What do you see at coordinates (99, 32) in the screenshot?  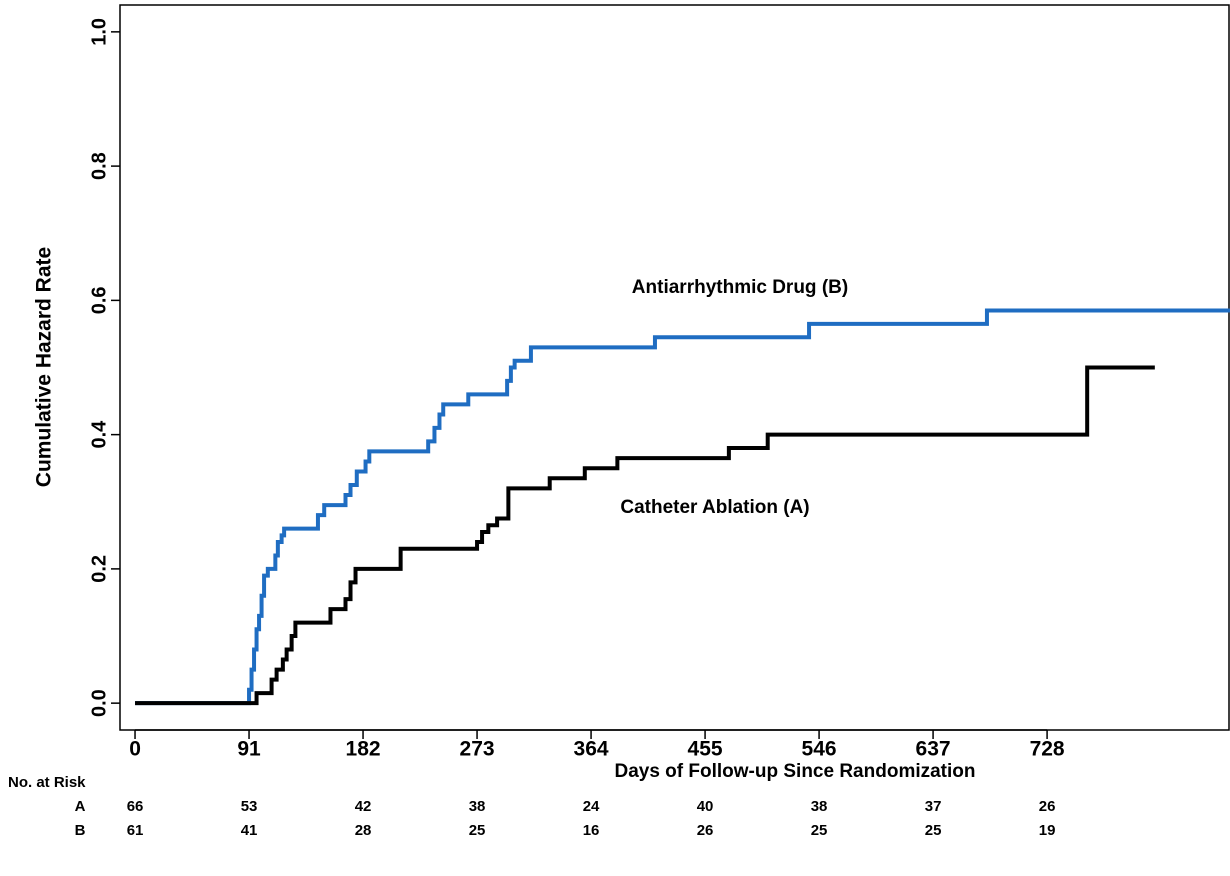 I see `y-tick-label: 1.0` at bounding box center [99, 32].